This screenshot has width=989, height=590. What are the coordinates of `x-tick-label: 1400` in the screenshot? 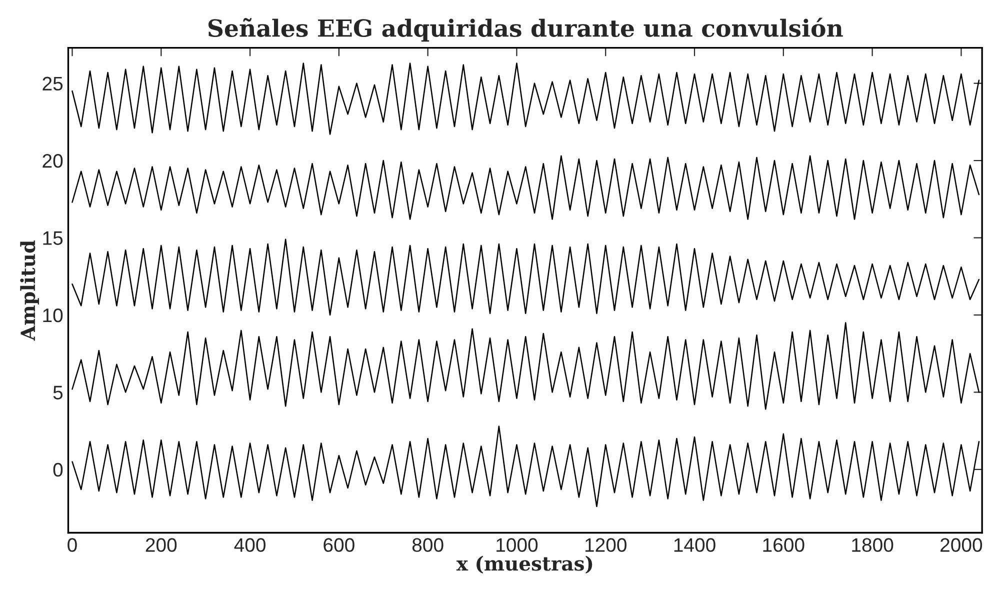 It's located at (695, 545).